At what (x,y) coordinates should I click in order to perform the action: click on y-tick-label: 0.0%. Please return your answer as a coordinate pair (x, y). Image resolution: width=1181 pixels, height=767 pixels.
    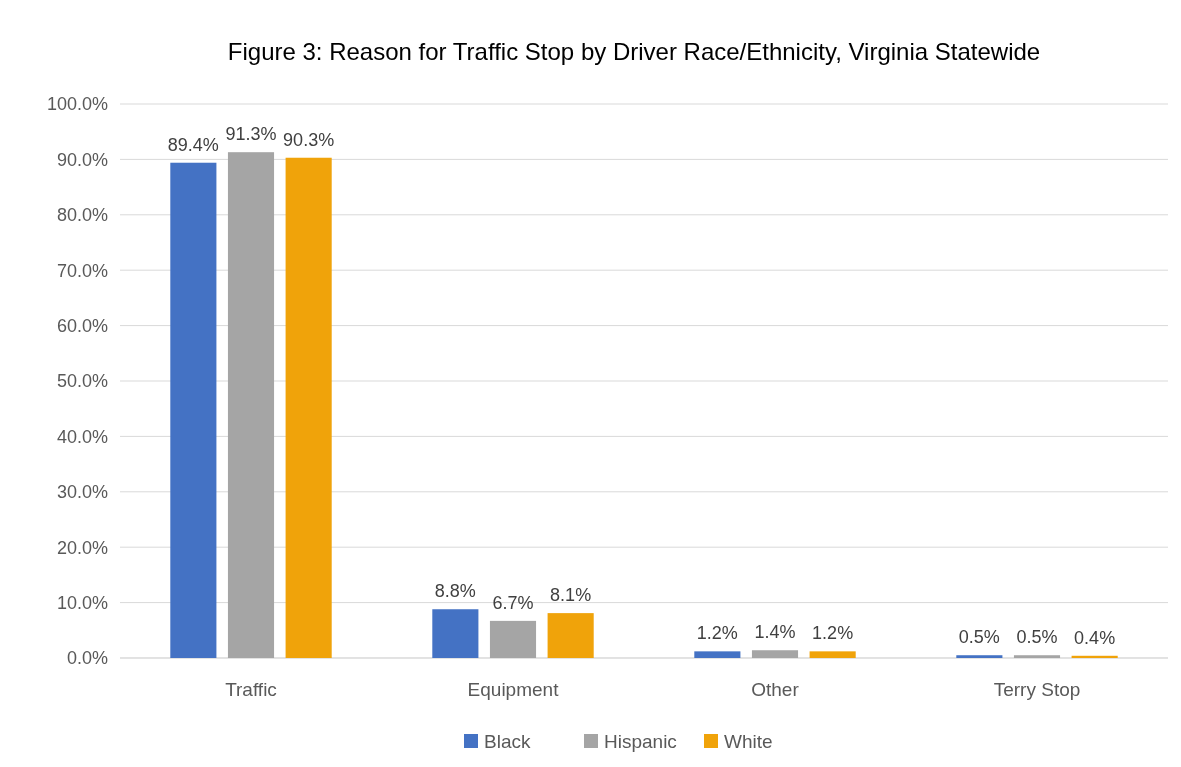
    Looking at the image, I should click on (87, 658).